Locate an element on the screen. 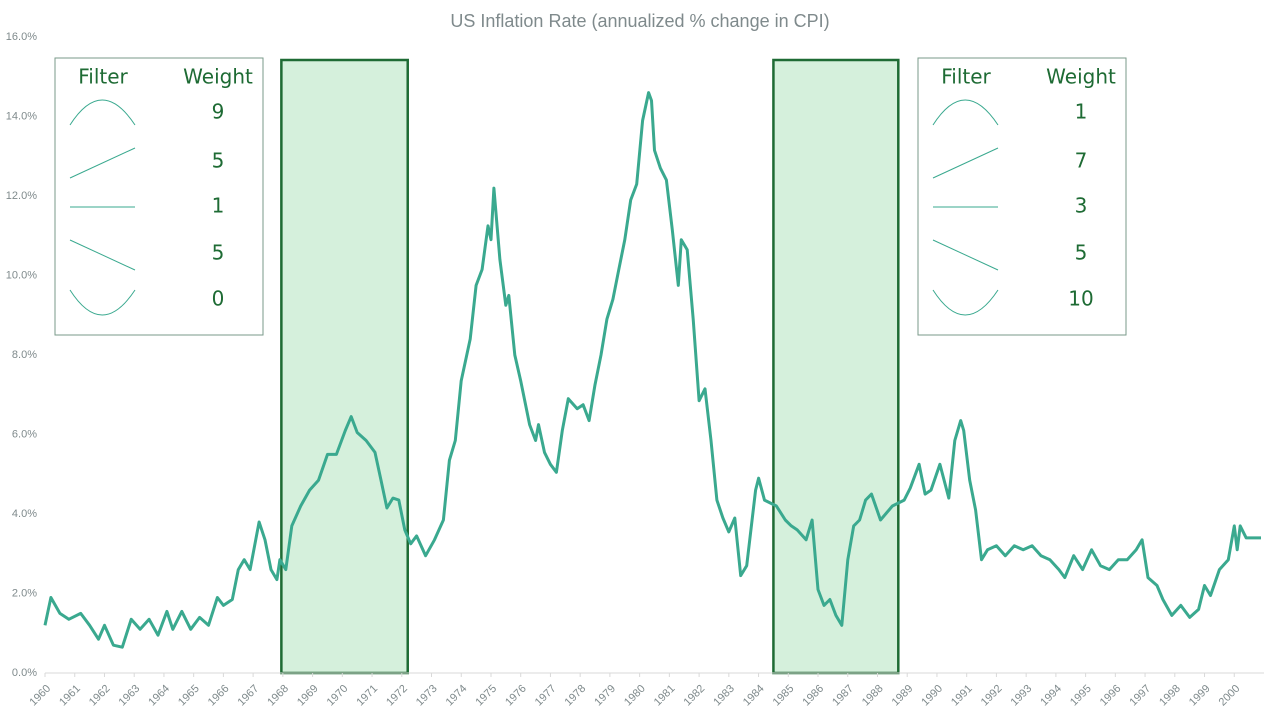 Image resolution: width=1280 pixels, height=720 pixels. x-tick-label: 1984 is located at coordinates (754, 696).